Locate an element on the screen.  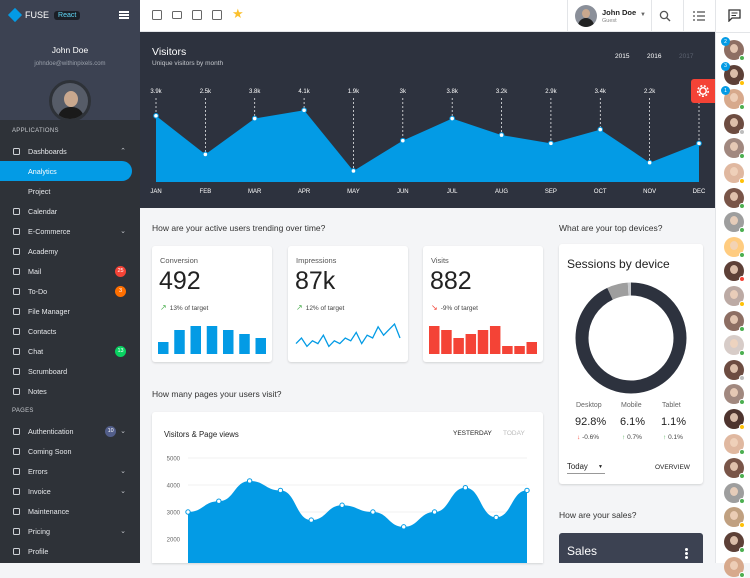
year-tab-2016: 2016 is located at coordinates (654, 56).